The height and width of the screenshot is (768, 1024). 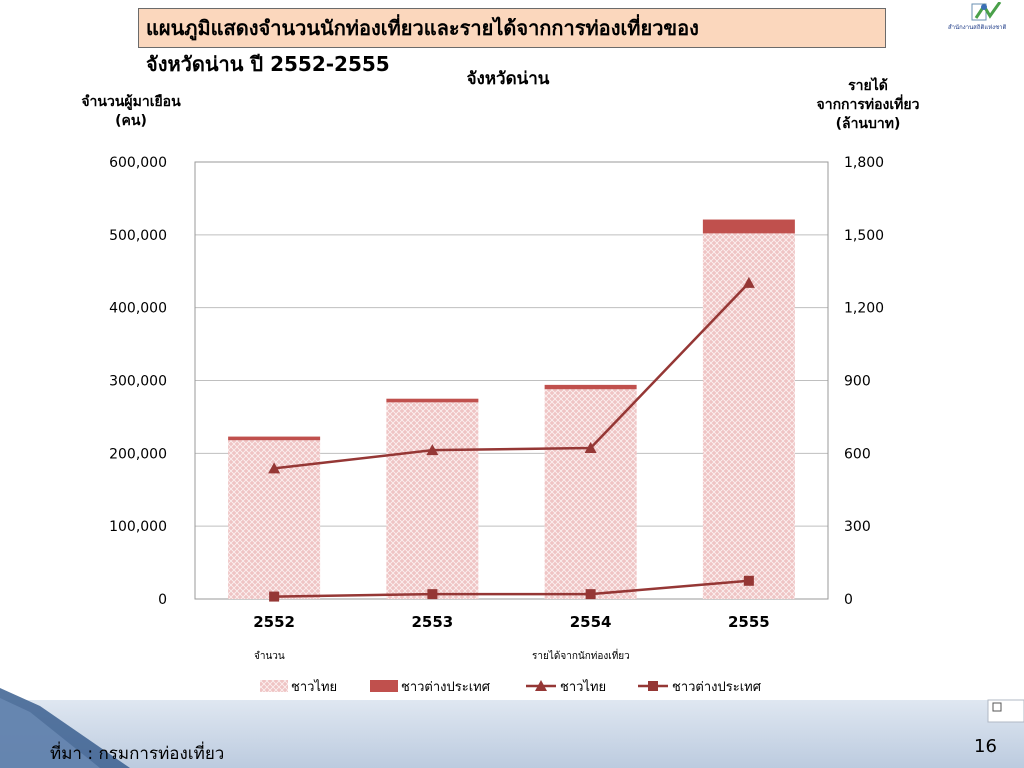 I want to click on y-left-tick-label: 0, so click(x=162, y=600).